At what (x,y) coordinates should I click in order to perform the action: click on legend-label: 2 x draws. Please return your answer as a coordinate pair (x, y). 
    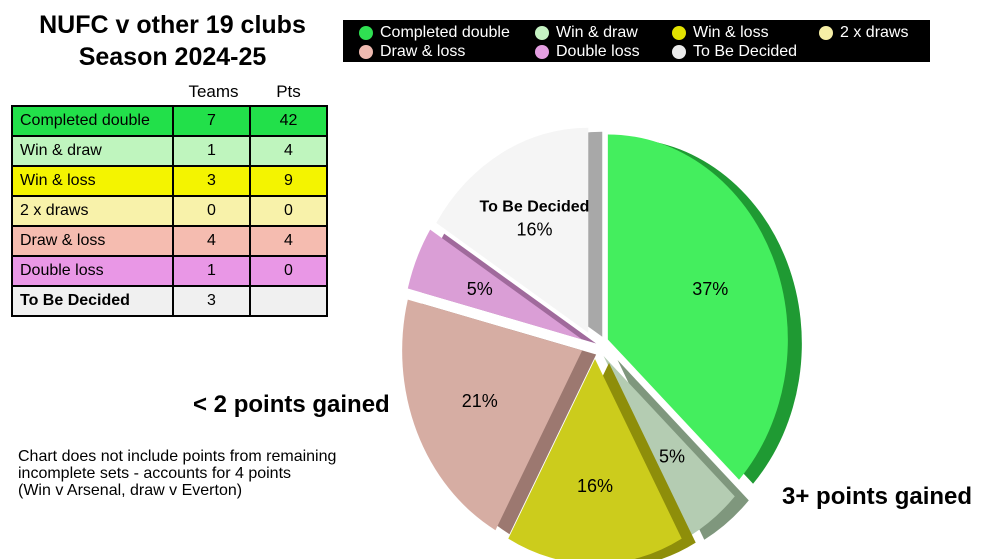
    Looking at the image, I should click on (874, 32).